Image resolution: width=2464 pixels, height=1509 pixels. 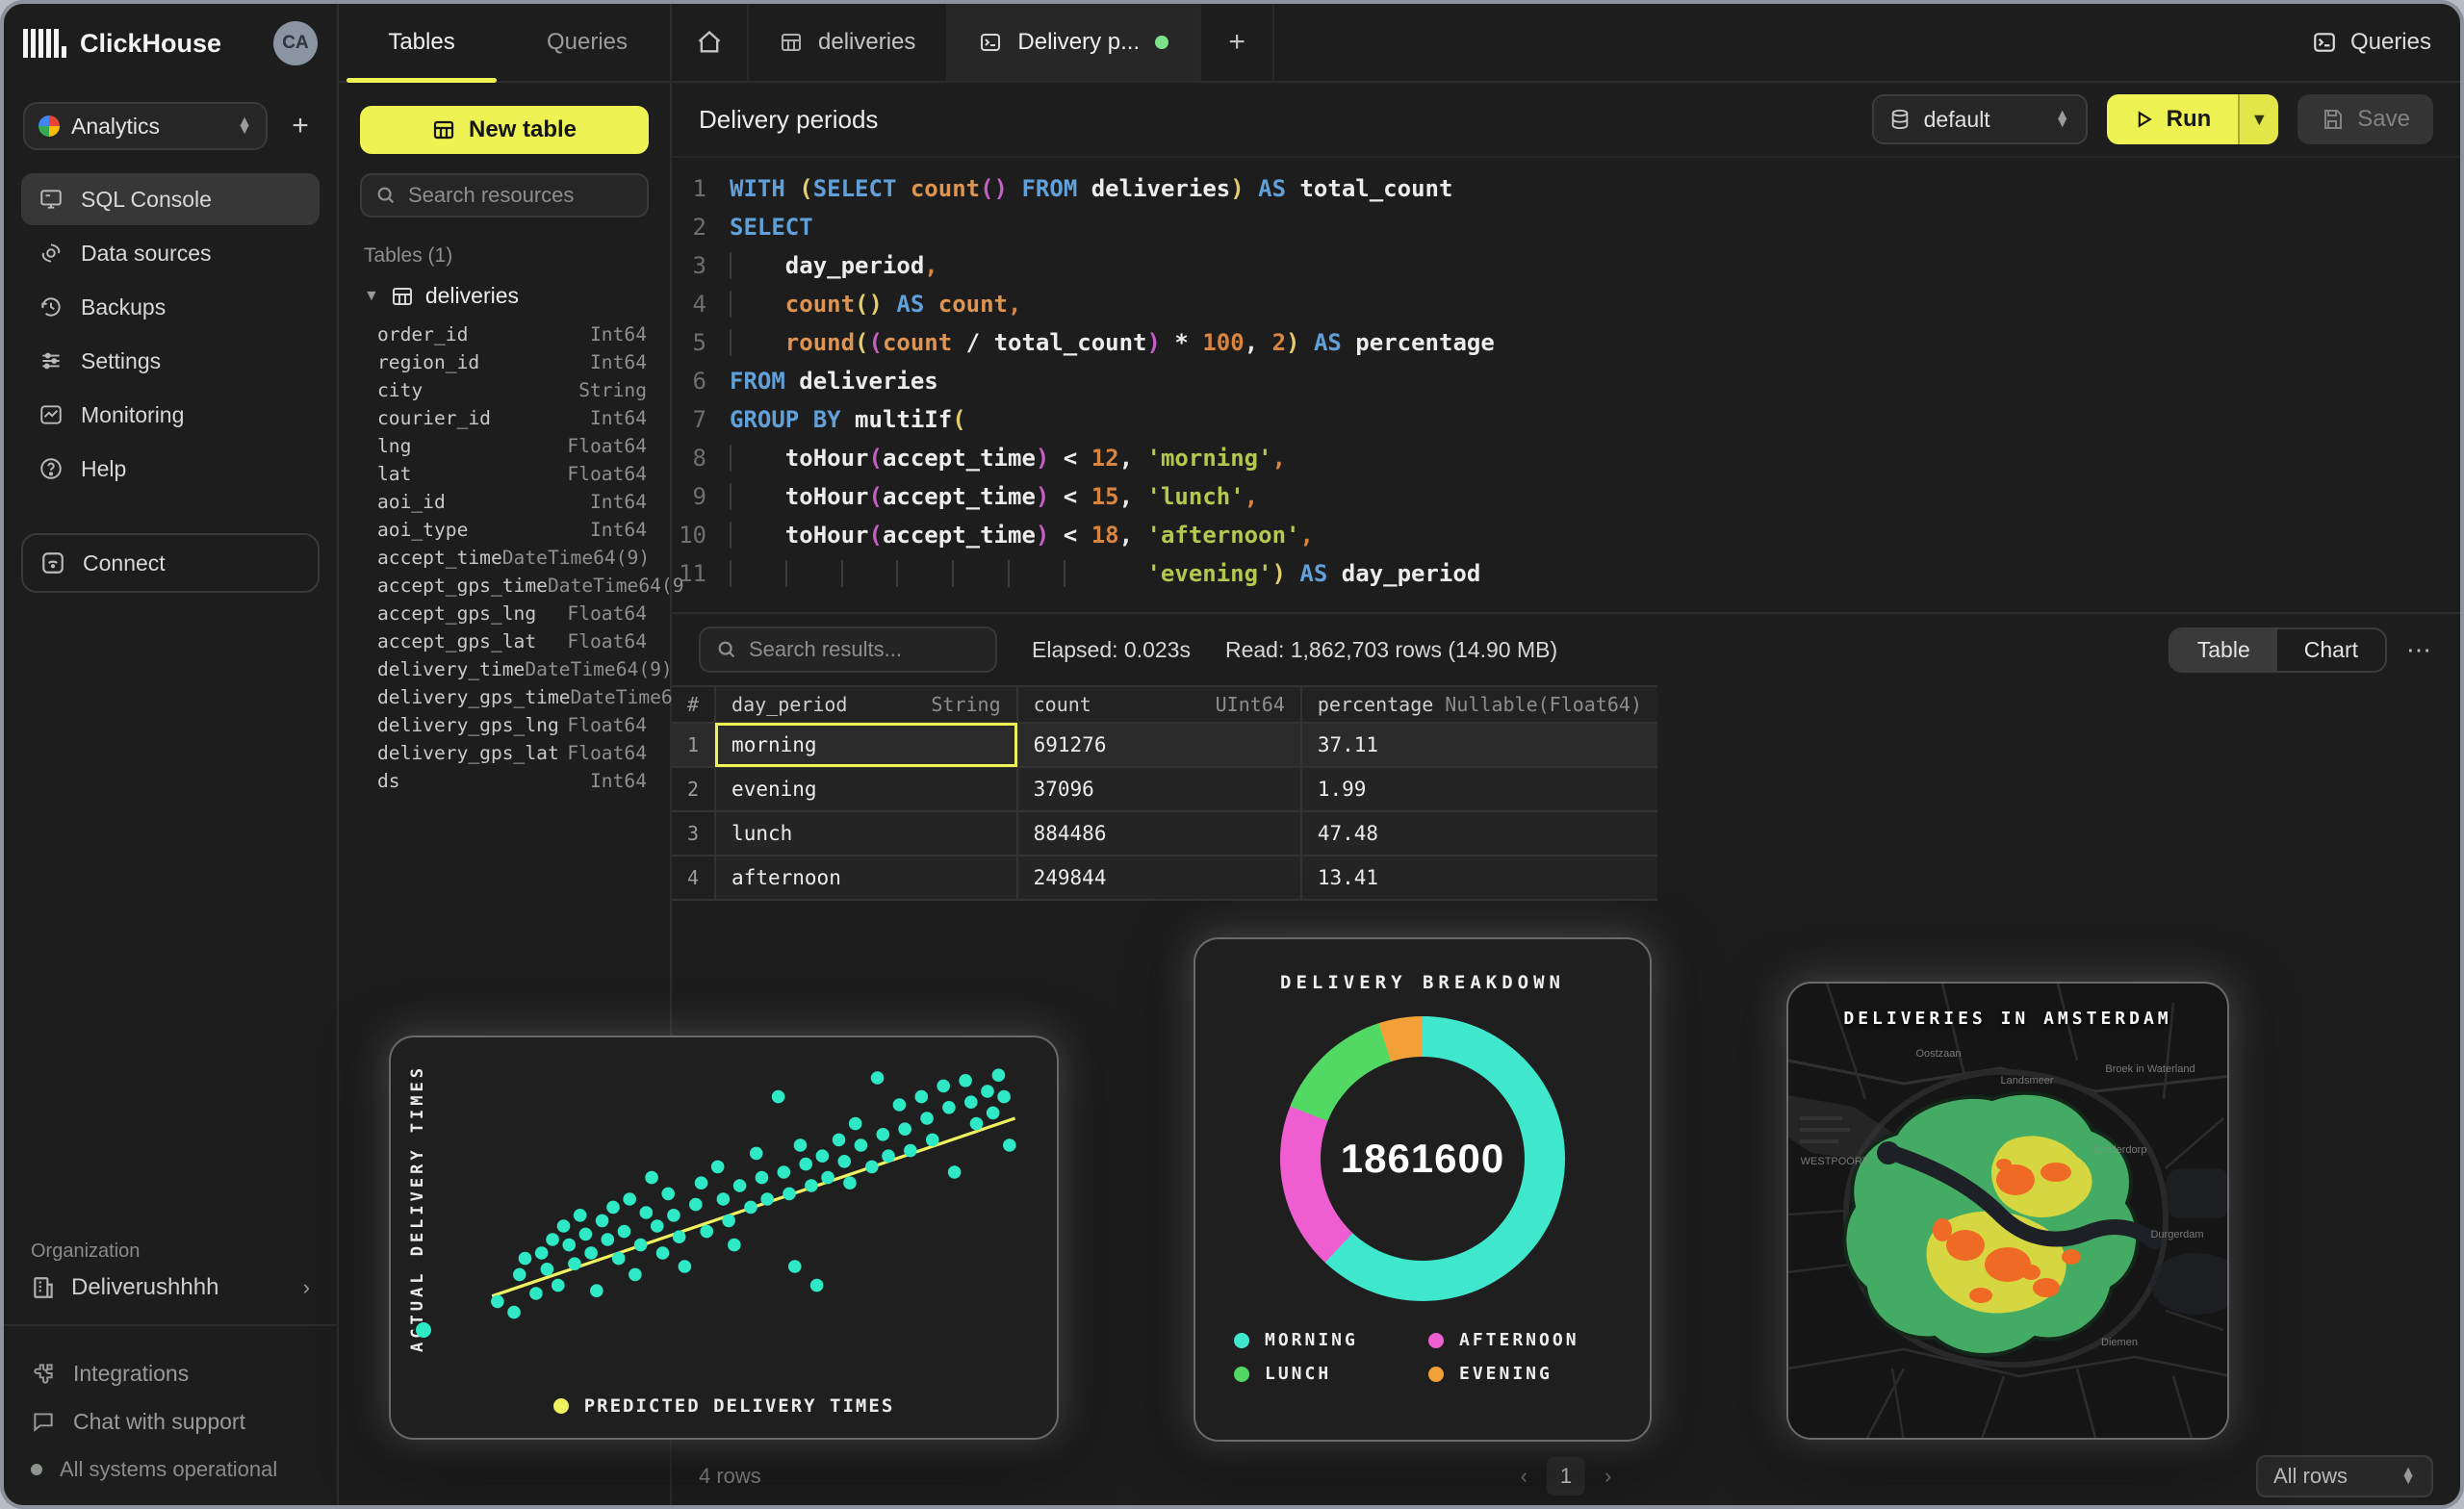 What do you see at coordinates (1566, 265) in the screenshot?
I see `code-line: 3 day_period,` at bounding box center [1566, 265].